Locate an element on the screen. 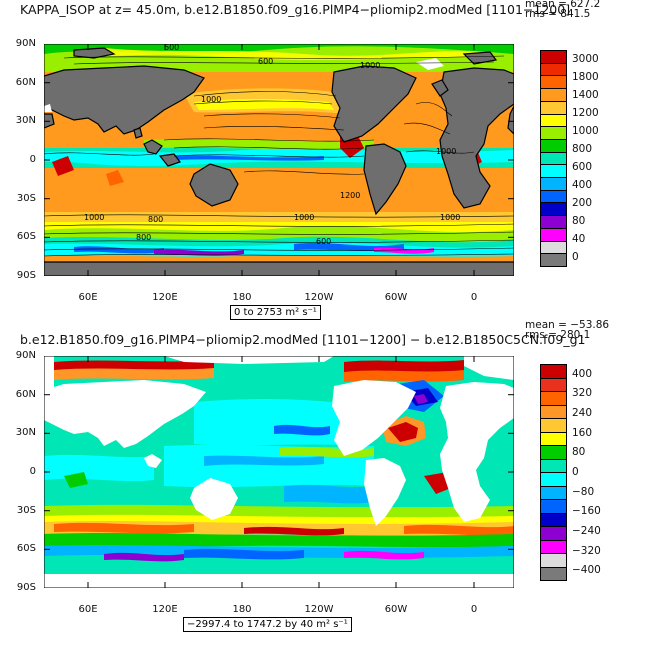 This screenshot has width=647, height=647. colorbar-label: 600 is located at coordinates (582, 167).